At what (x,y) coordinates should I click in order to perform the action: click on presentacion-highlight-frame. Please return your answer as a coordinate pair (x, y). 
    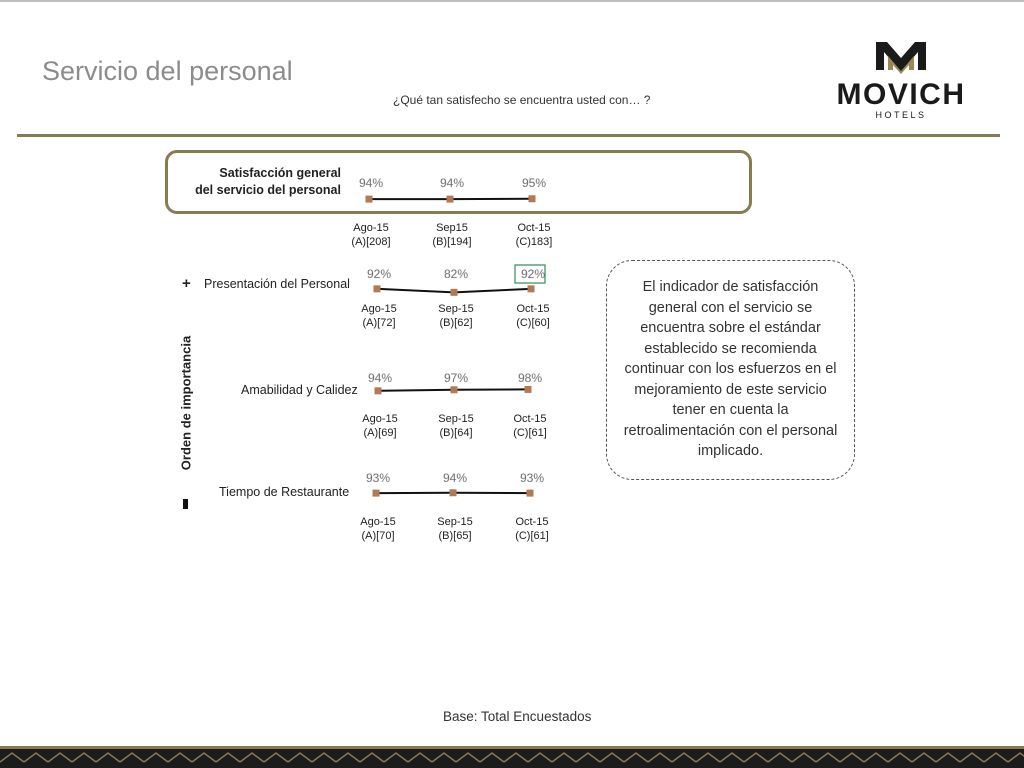
    Looking at the image, I should click on (530, 274).